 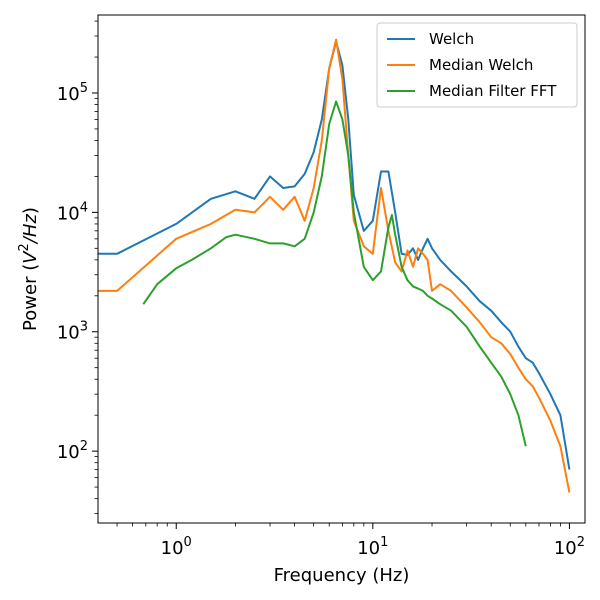 I want to click on y-tick-label: 10⁴, so click(x=72, y=212).